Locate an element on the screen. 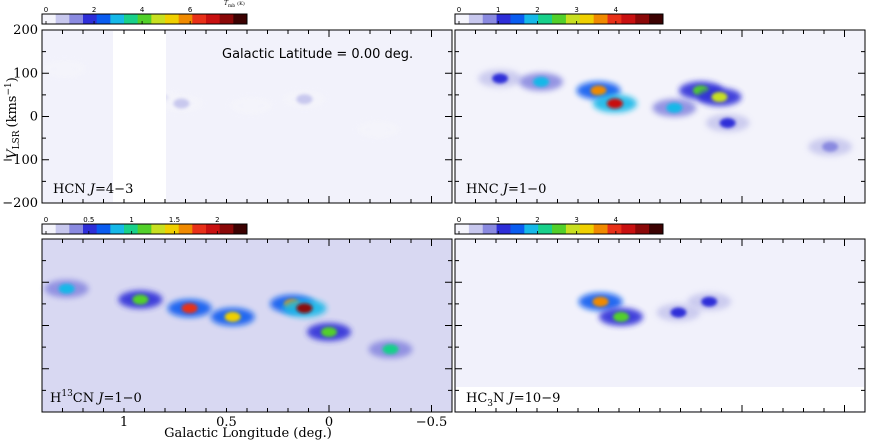 The width and height of the screenshot is (872, 441). y-tick-label: −200 is located at coordinates (20, 203).